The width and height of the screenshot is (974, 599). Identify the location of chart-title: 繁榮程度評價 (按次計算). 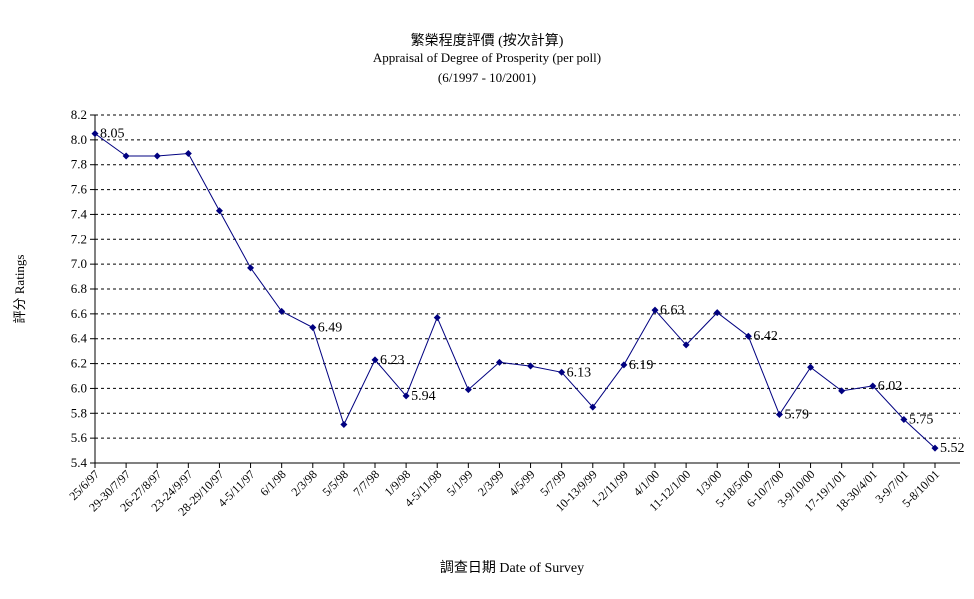
(487, 41).